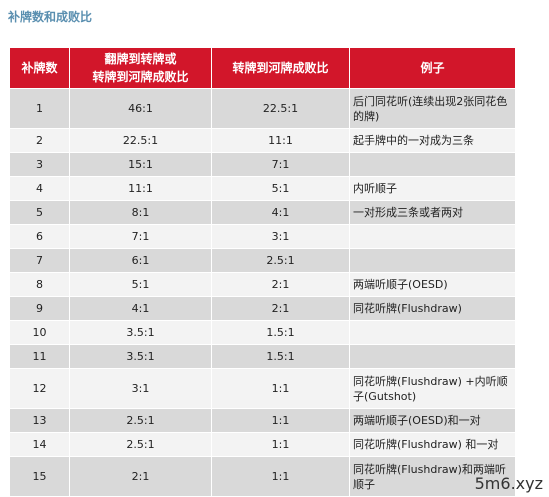 The height and width of the screenshot is (497, 549). What do you see at coordinates (140, 284) in the screenshot?
I see `flop-odds-cell: 5:1` at bounding box center [140, 284].